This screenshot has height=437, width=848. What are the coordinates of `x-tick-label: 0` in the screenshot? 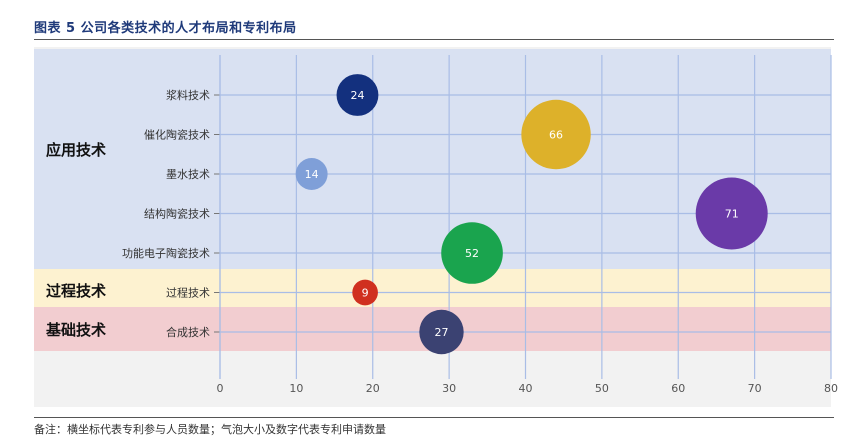 It's located at (220, 388).